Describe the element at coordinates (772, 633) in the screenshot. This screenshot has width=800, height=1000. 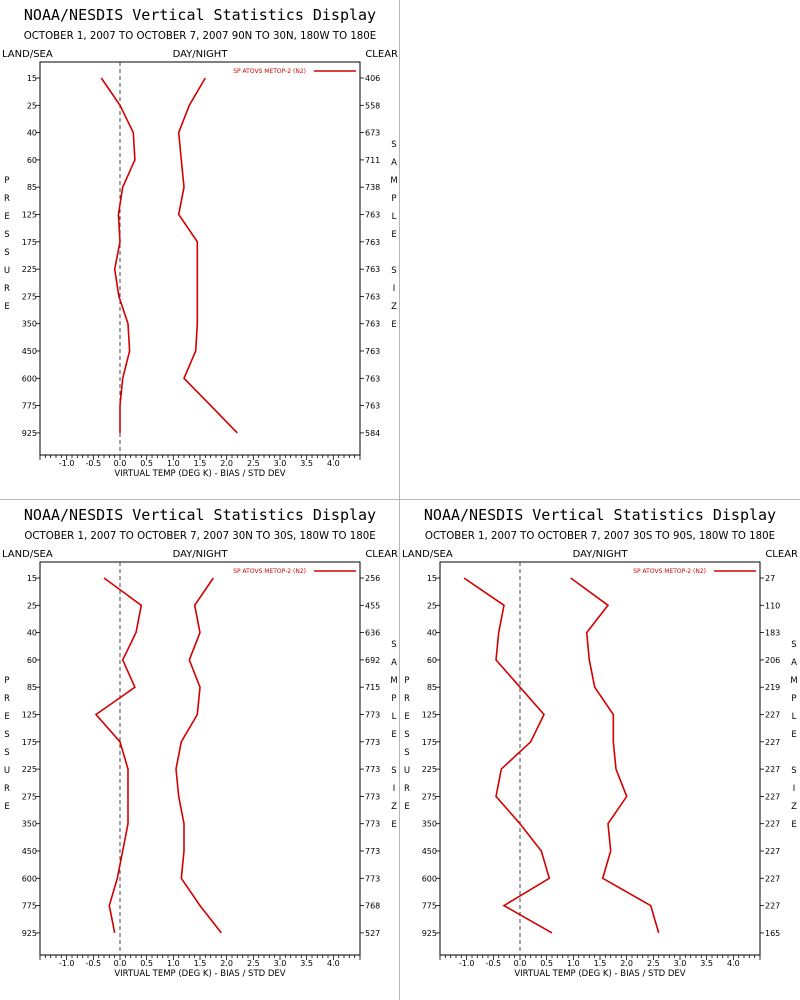
I see `sample-size-label: 183` at that location.